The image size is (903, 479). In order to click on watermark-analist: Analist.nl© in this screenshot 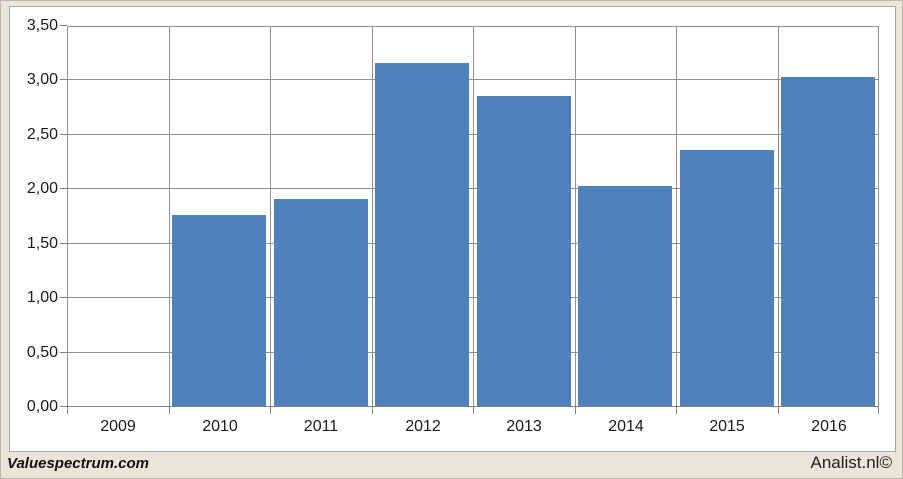, I will do `click(851, 462)`.